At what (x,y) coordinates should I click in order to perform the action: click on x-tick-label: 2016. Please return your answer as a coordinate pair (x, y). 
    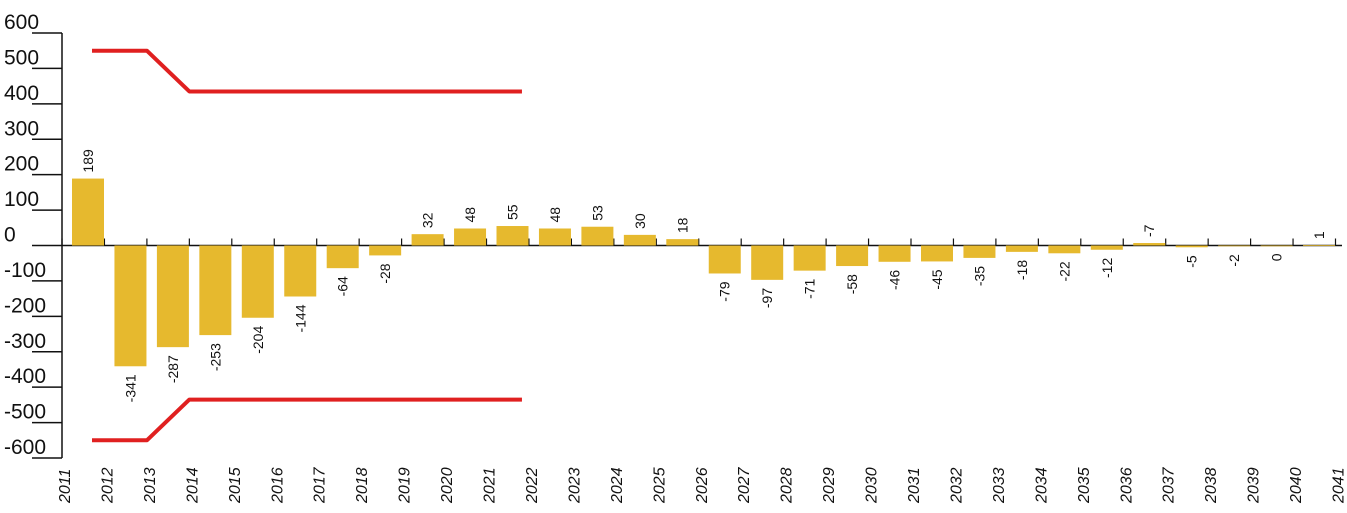
    Looking at the image, I should click on (277, 485).